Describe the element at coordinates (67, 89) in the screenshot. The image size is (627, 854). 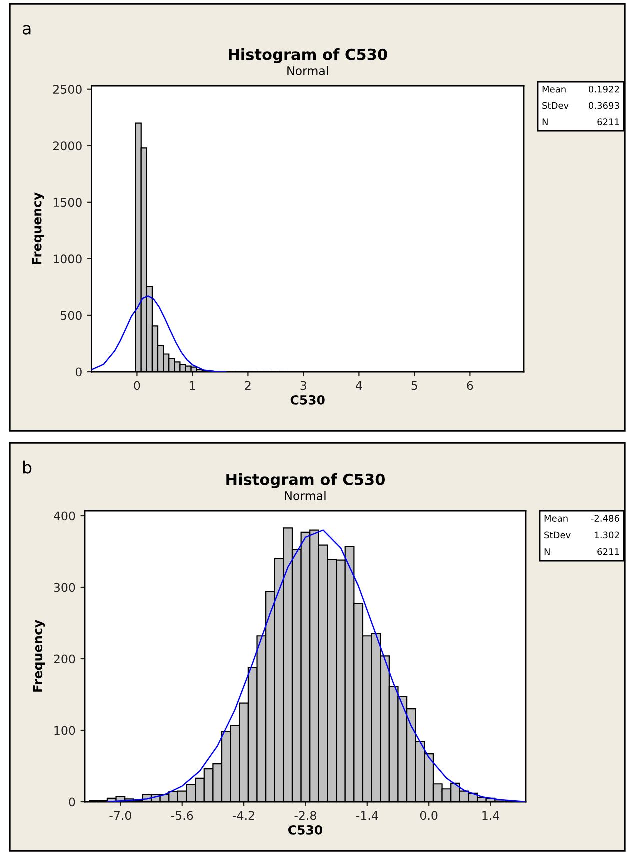
I see `y-tick-label: 2500` at that location.